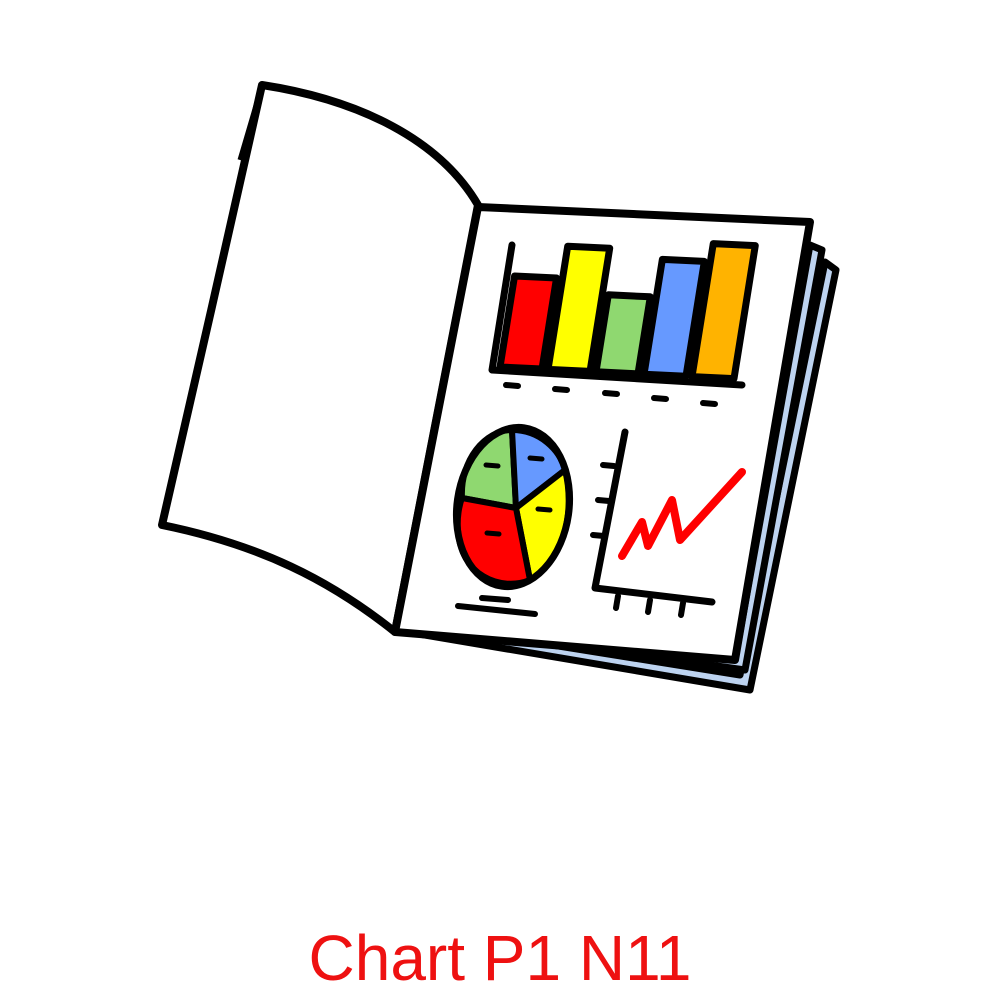  What do you see at coordinates (500, 958) in the screenshot?
I see `caption: Chart P1 N11` at bounding box center [500, 958].